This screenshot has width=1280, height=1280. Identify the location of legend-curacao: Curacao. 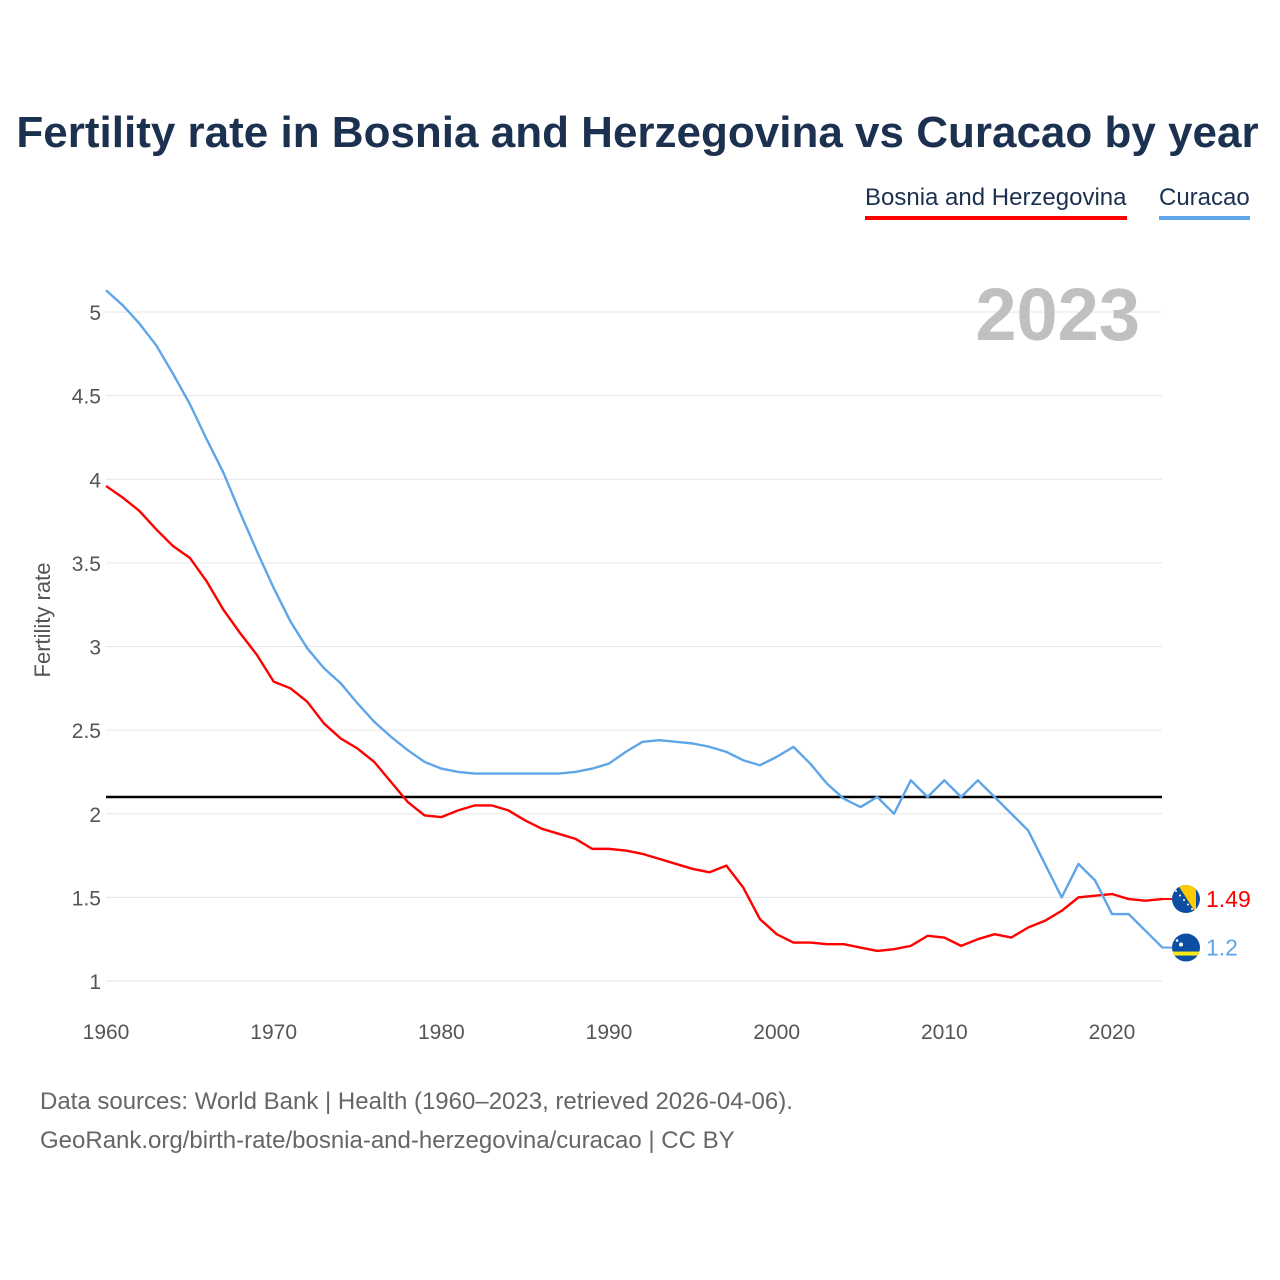
(1204, 202).